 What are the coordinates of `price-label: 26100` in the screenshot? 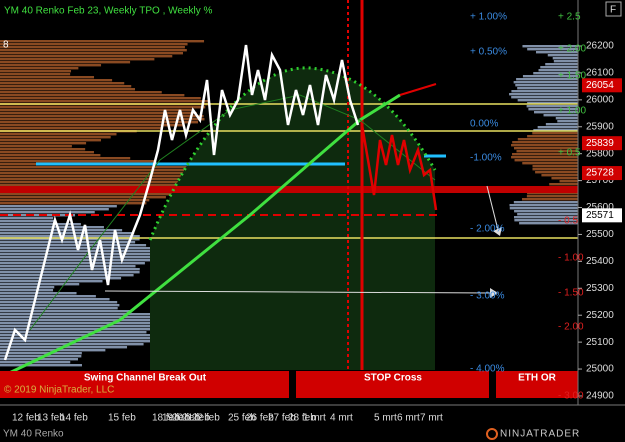 It's located at (600, 73).